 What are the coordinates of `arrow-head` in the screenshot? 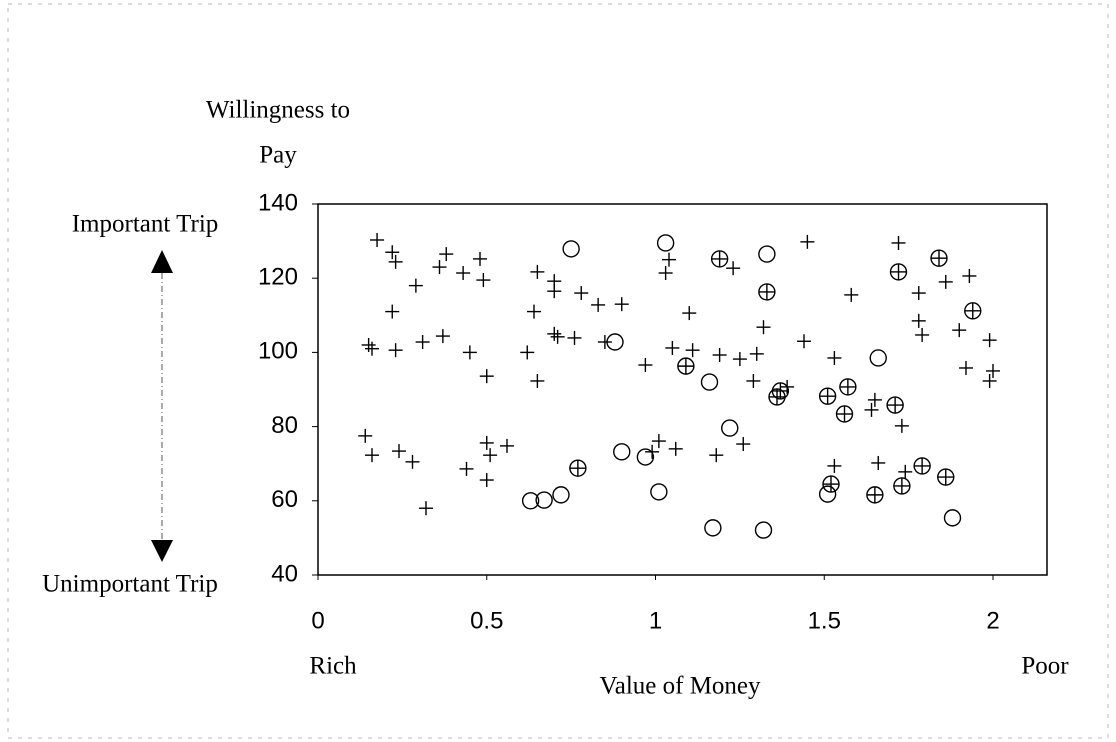 It's located at (162, 551).